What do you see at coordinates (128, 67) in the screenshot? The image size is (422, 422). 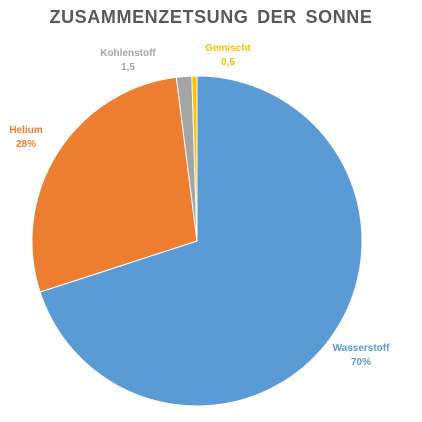 I see `pie-label-value: 1,5` at bounding box center [128, 67].